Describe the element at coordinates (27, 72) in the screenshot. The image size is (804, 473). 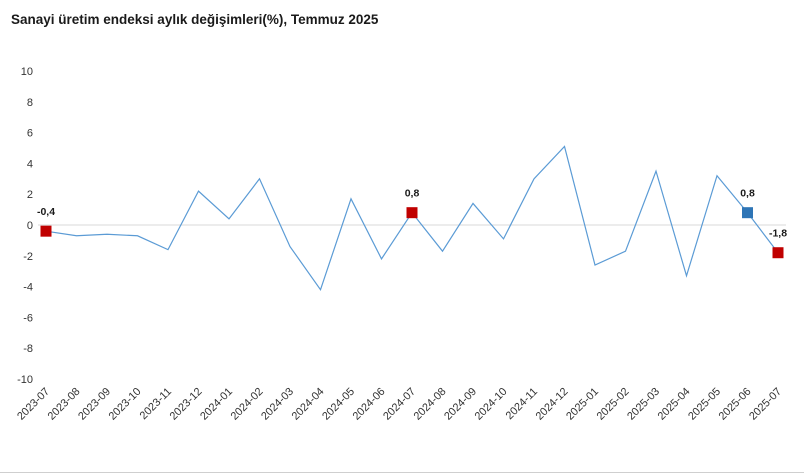
I see `y-tick-label: 10` at that location.